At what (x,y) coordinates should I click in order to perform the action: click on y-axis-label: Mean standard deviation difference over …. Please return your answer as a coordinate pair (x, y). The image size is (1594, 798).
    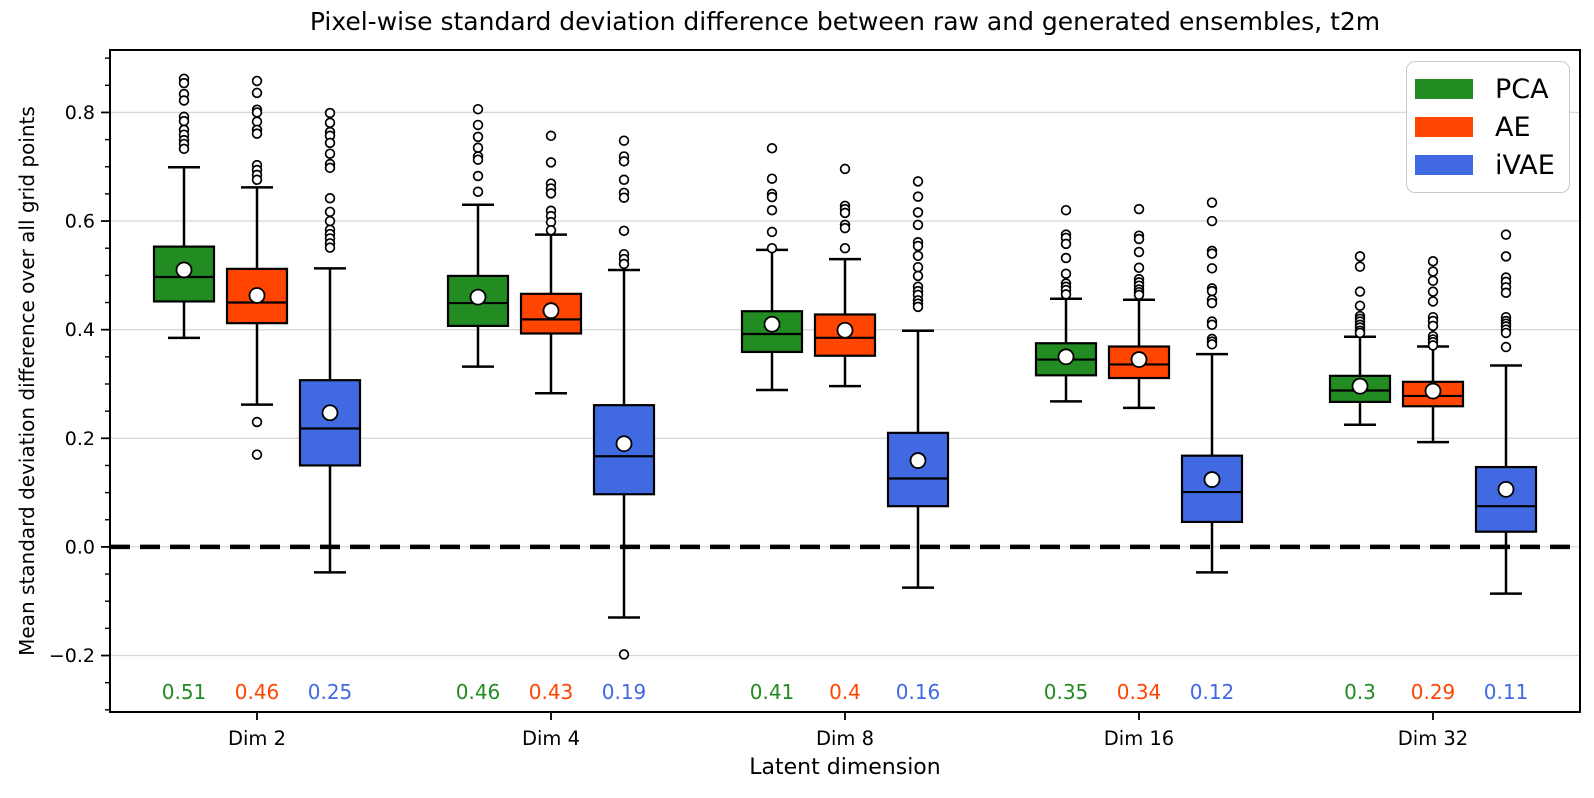
    Looking at the image, I should click on (27, 381).